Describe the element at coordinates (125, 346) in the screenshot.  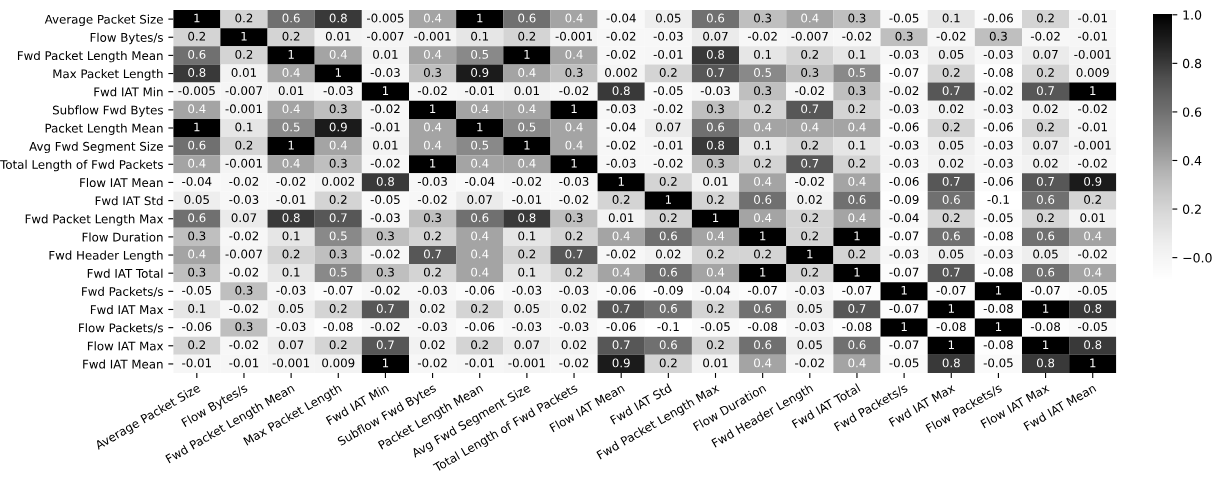
I see `y-tick-label: Flow IAT Max` at that location.